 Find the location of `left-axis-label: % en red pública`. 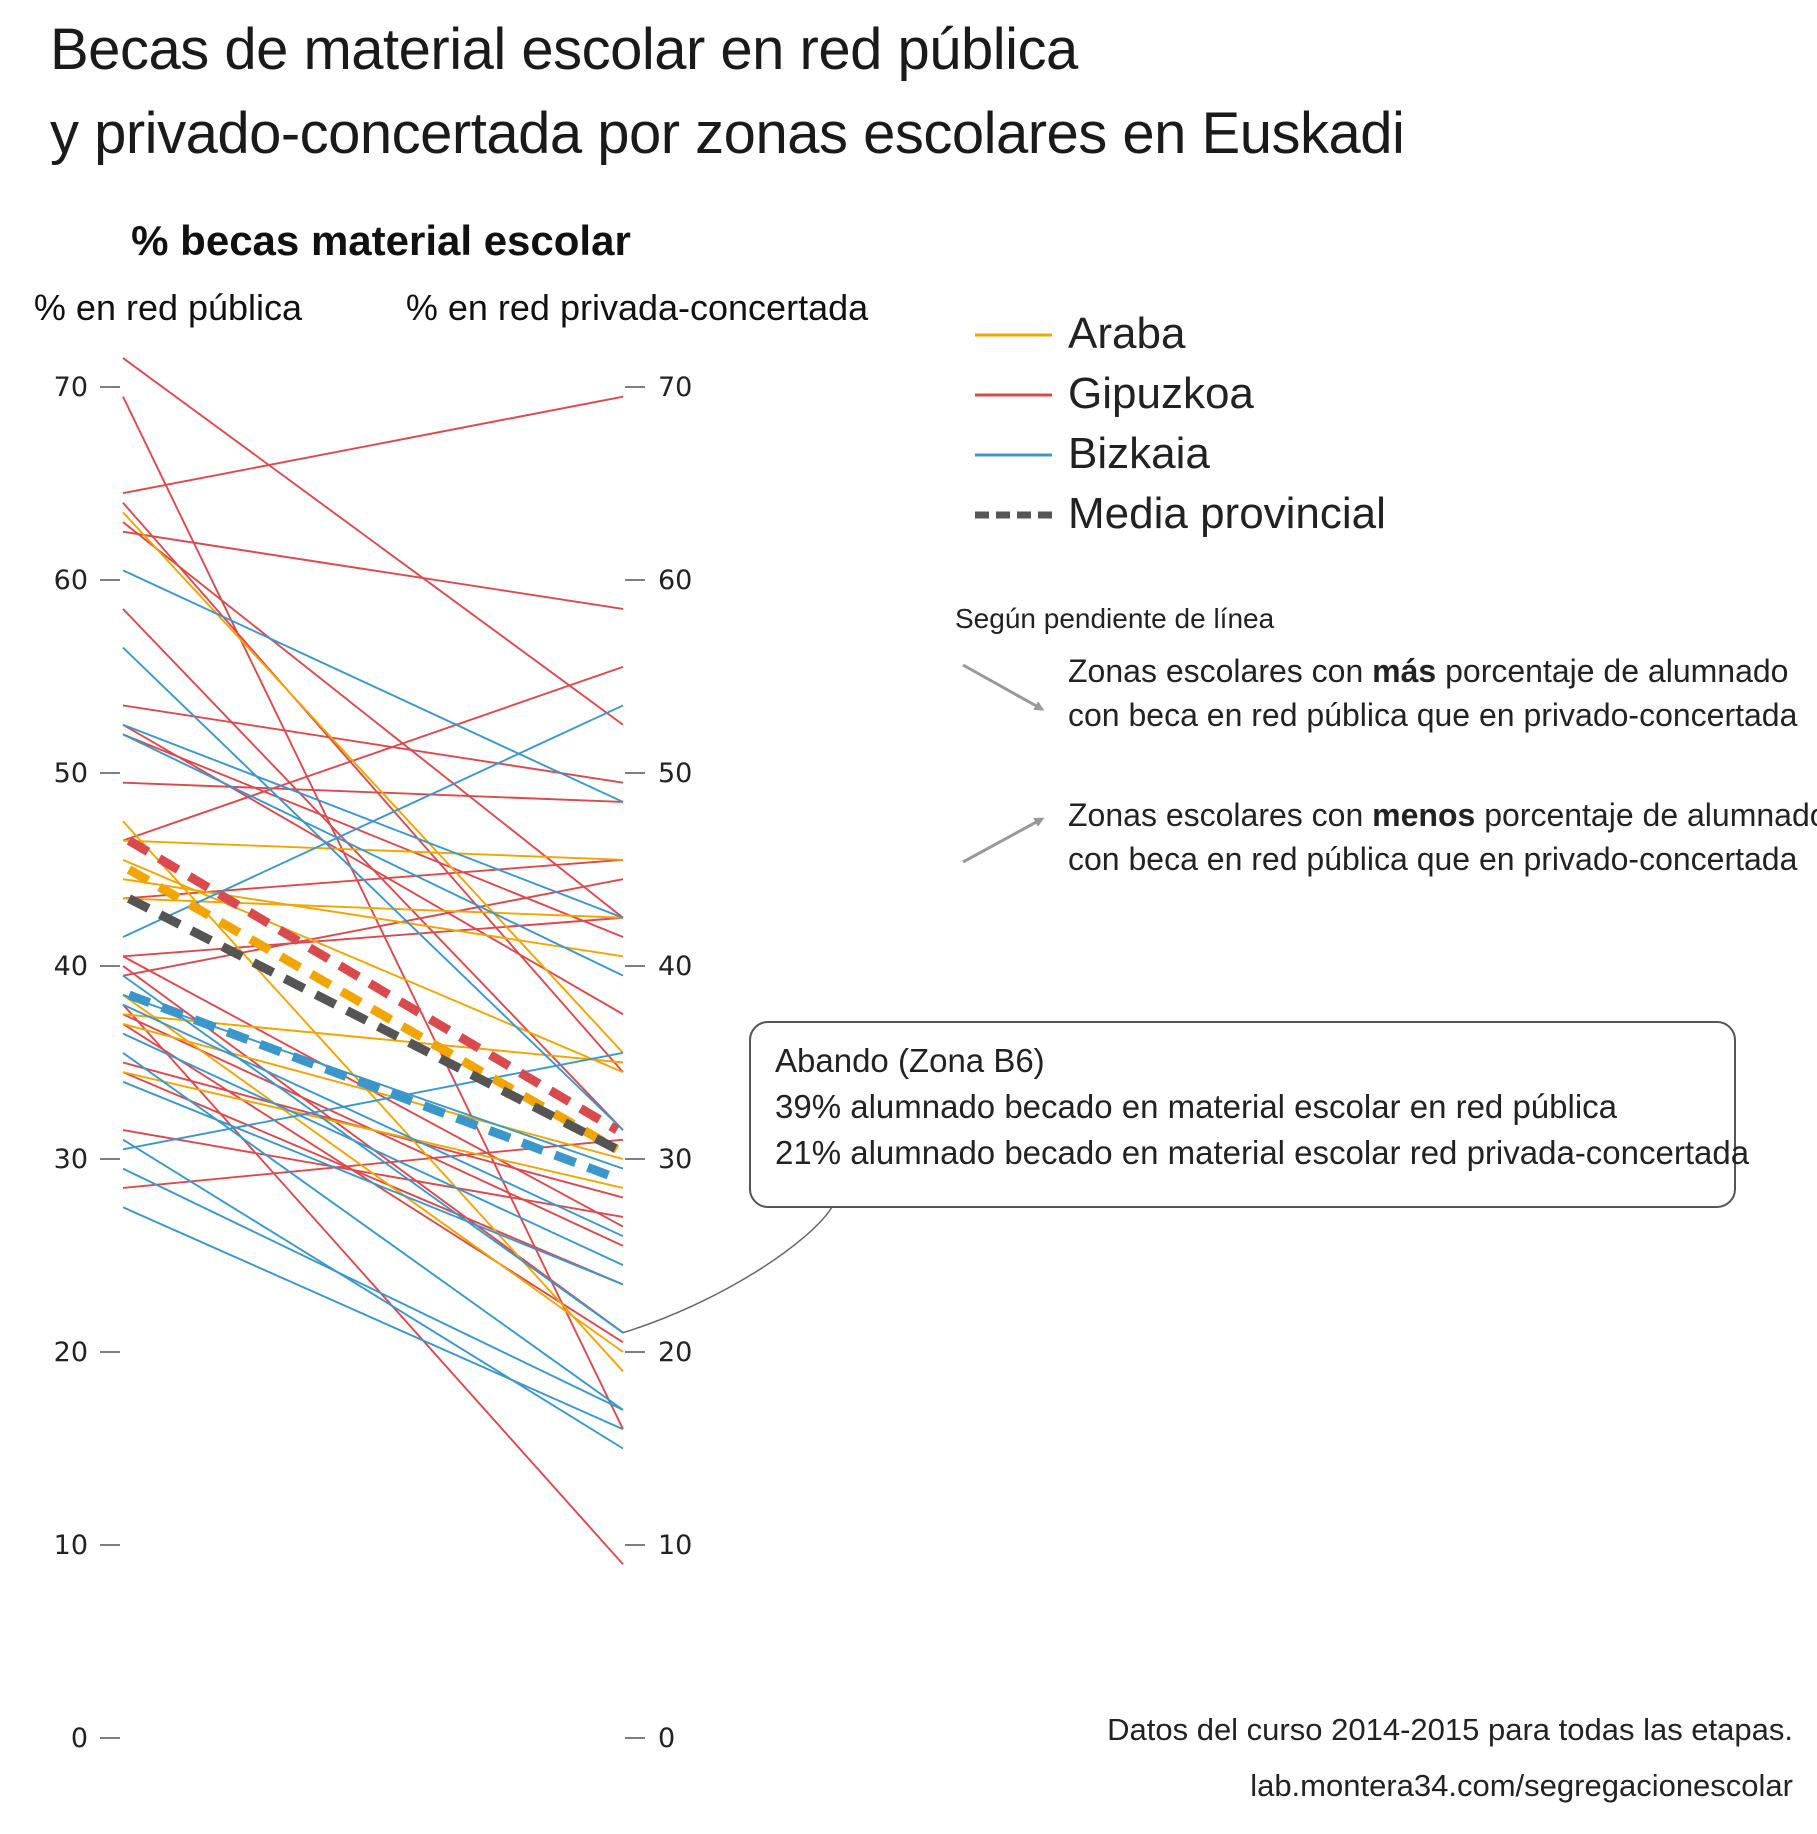

left-axis-label: % en red pública is located at coordinates (168, 307).